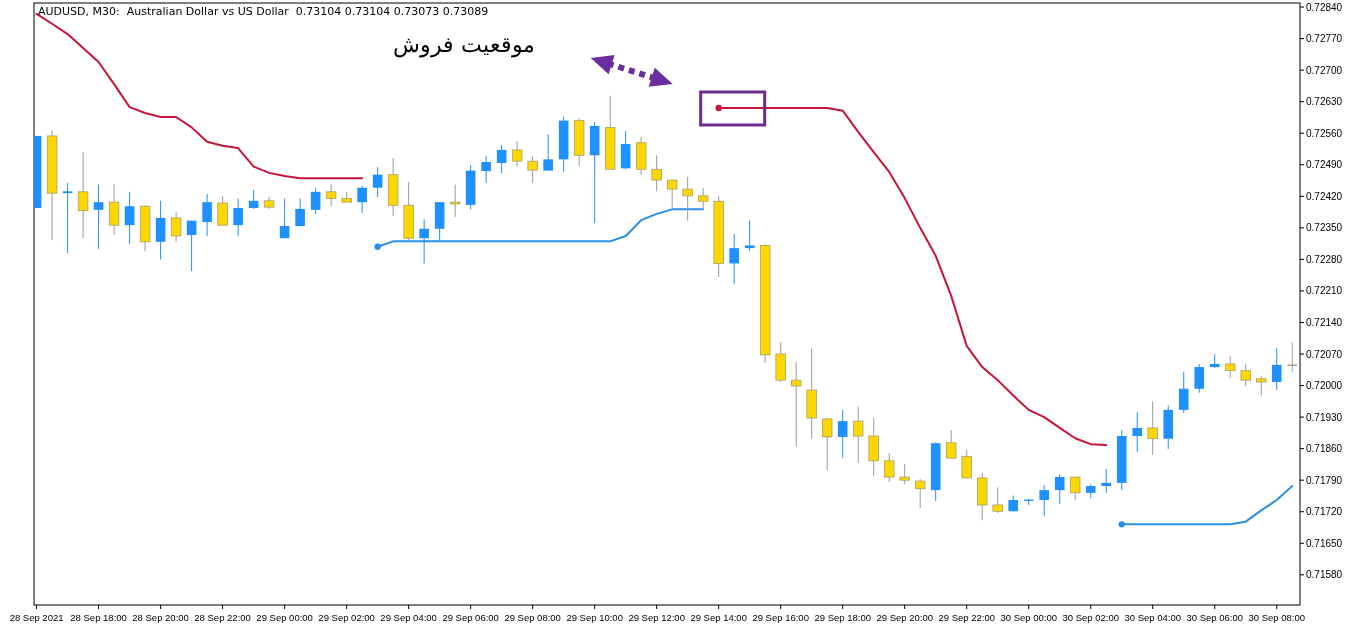 This screenshot has width=1362, height=628. What do you see at coordinates (1324, 102) in the screenshot?
I see `y-tick-label: 0.72630` at bounding box center [1324, 102].